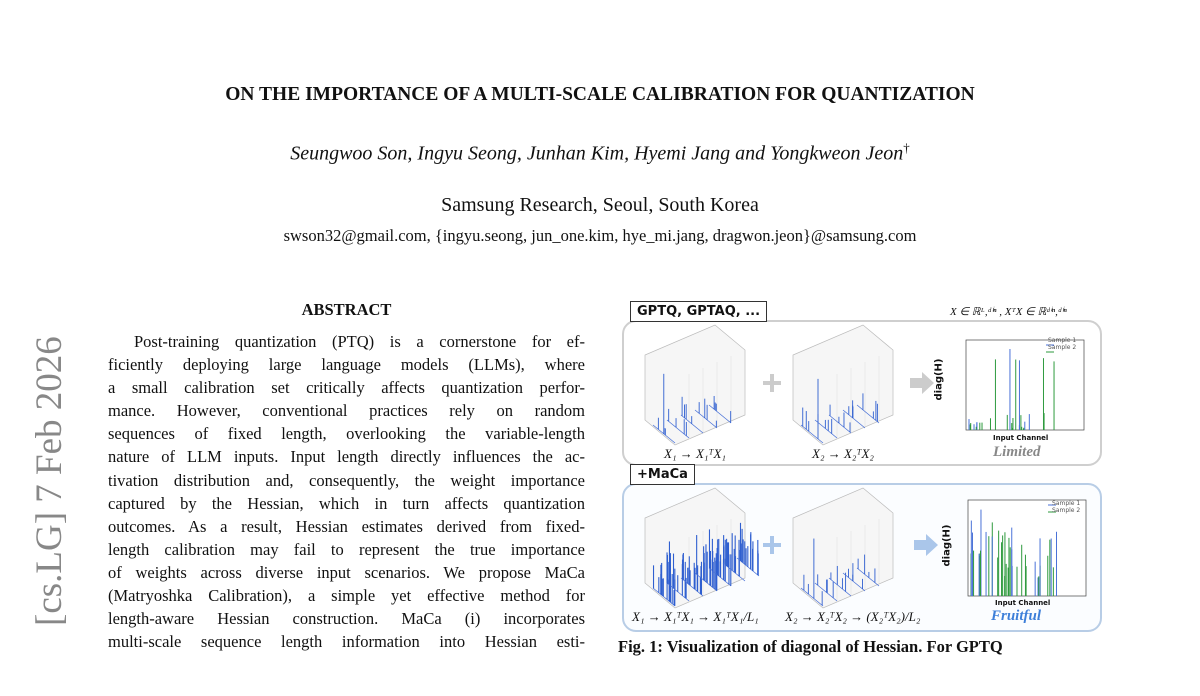 The width and height of the screenshot is (1200, 696). Describe the element at coordinates (843, 453) in the screenshot. I see `formula: X₂ → X₂ᵀX₂` at that location.